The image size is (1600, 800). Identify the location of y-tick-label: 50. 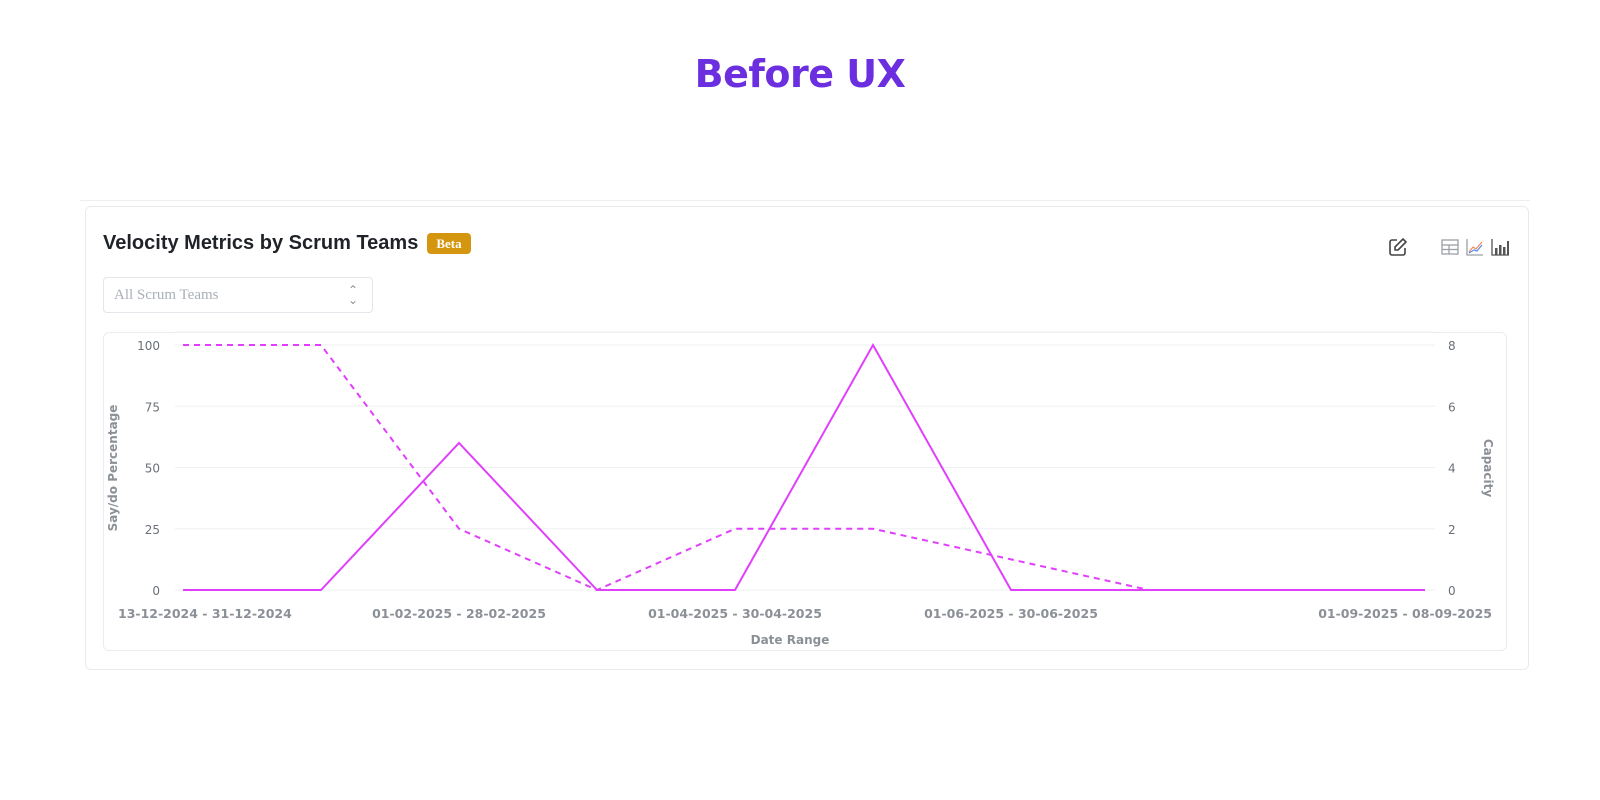
(152, 469).